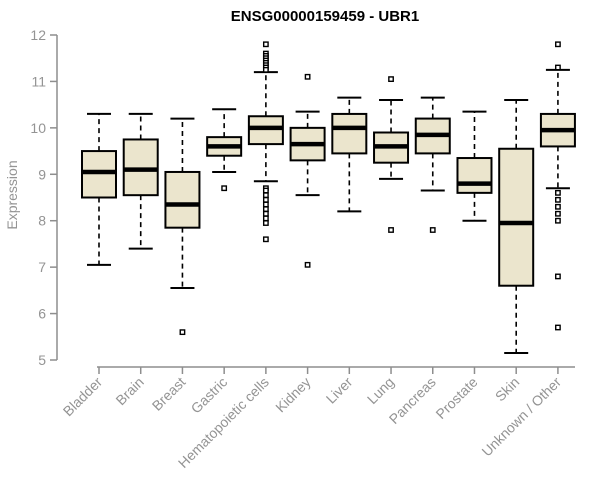 Image resolution: width=600 pixels, height=500 pixels. Describe the element at coordinates (557, 186) in the screenshot. I see `boxplot-unknown-other` at that location.